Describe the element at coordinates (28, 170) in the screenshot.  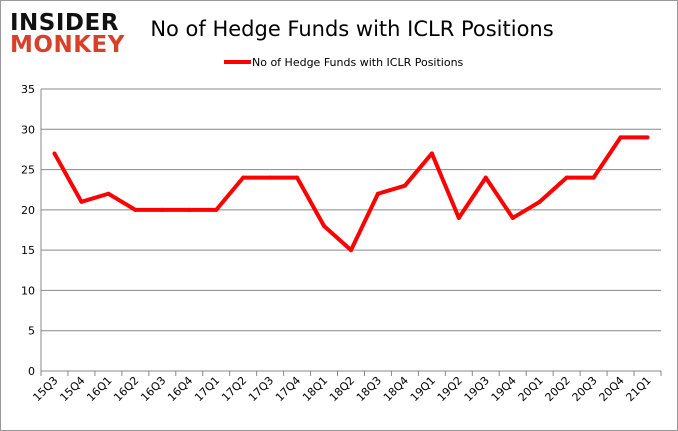
I see `y-tick-label: 25` at that location.